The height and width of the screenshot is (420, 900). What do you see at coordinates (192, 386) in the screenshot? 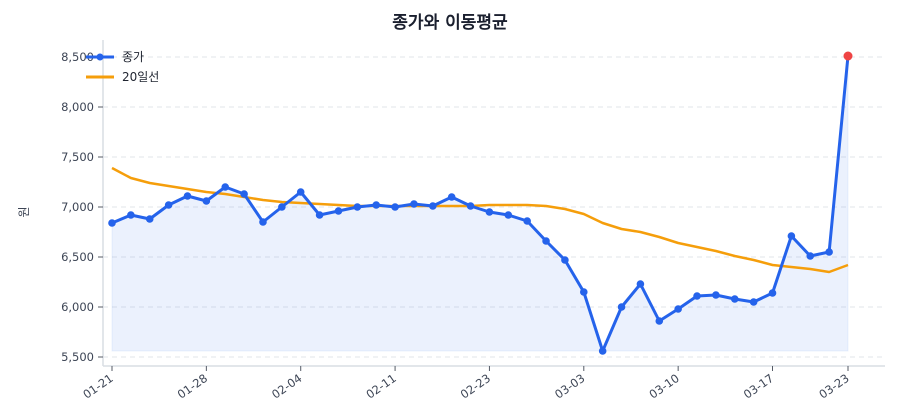
I see `x-tick-label: 01-28` at bounding box center [192, 386].